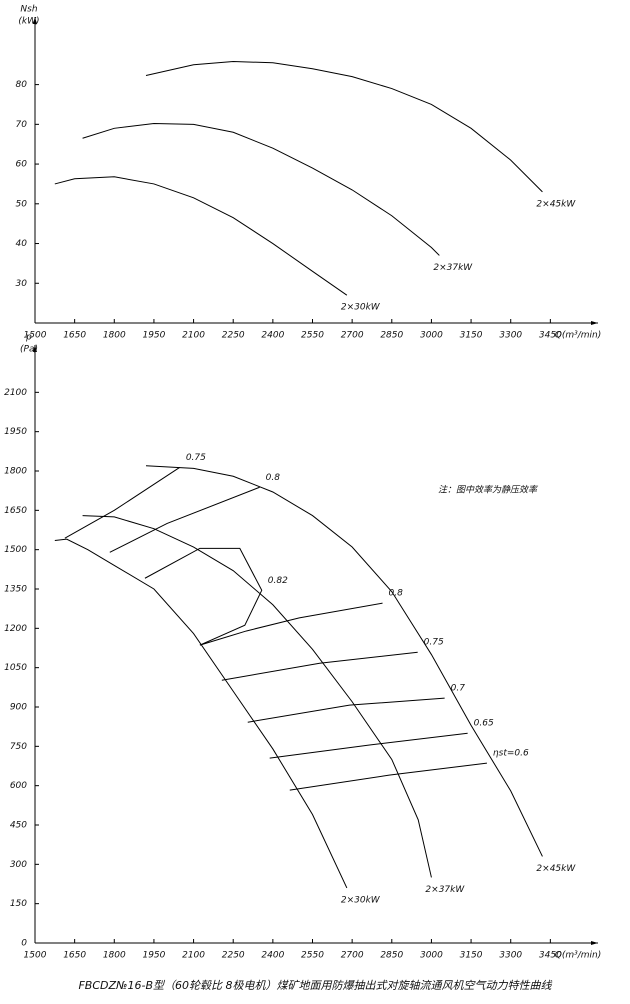 The image size is (630, 1004). I want to click on y-axis-label: p, so click(28, 338).